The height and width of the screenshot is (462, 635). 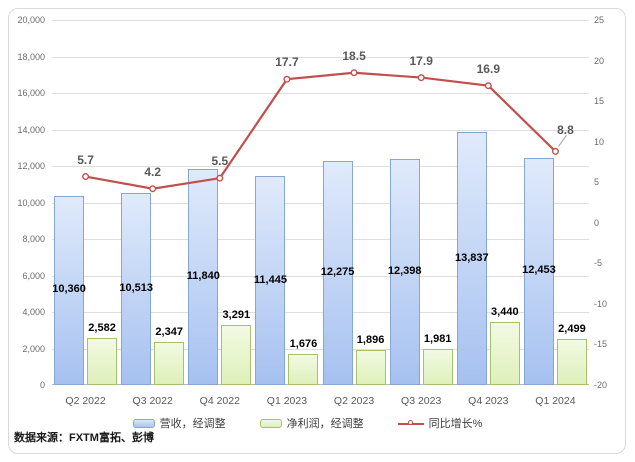 I want to click on revenue-bar-label: 10,513, so click(x=136, y=288).